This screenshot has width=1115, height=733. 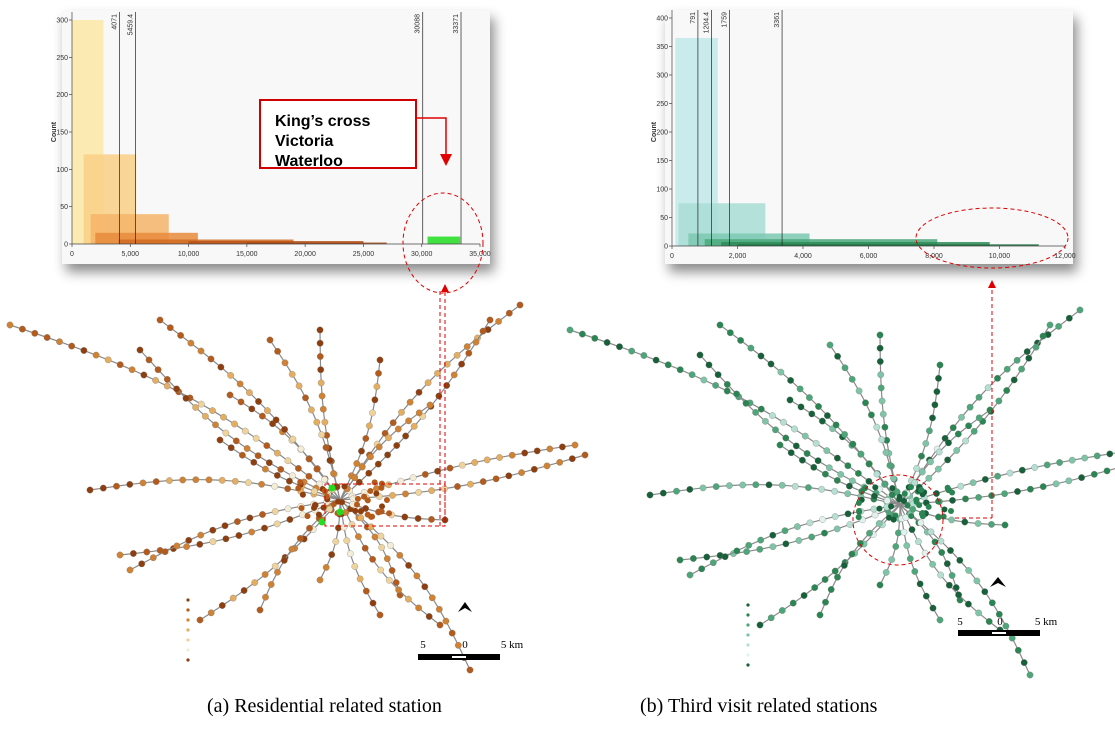 What do you see at coordinates (423, 645) in the screenshot?
I see `scale-label: 5` at bounding box center [423, 645].